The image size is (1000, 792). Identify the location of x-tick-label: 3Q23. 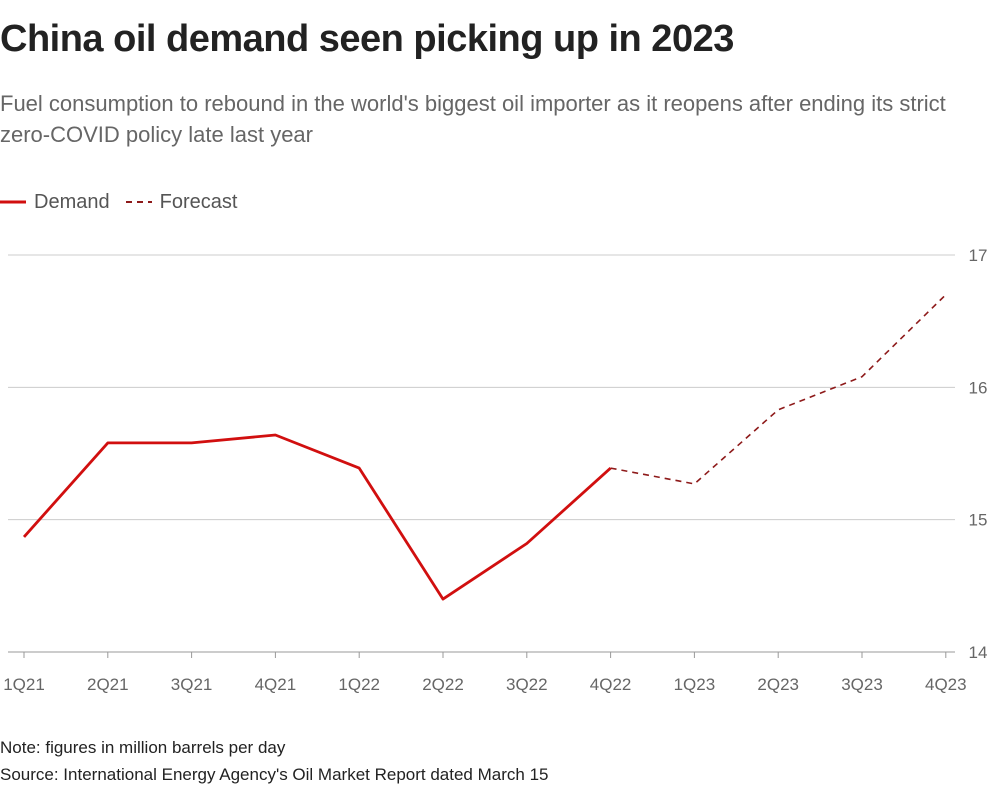
(862, 684).